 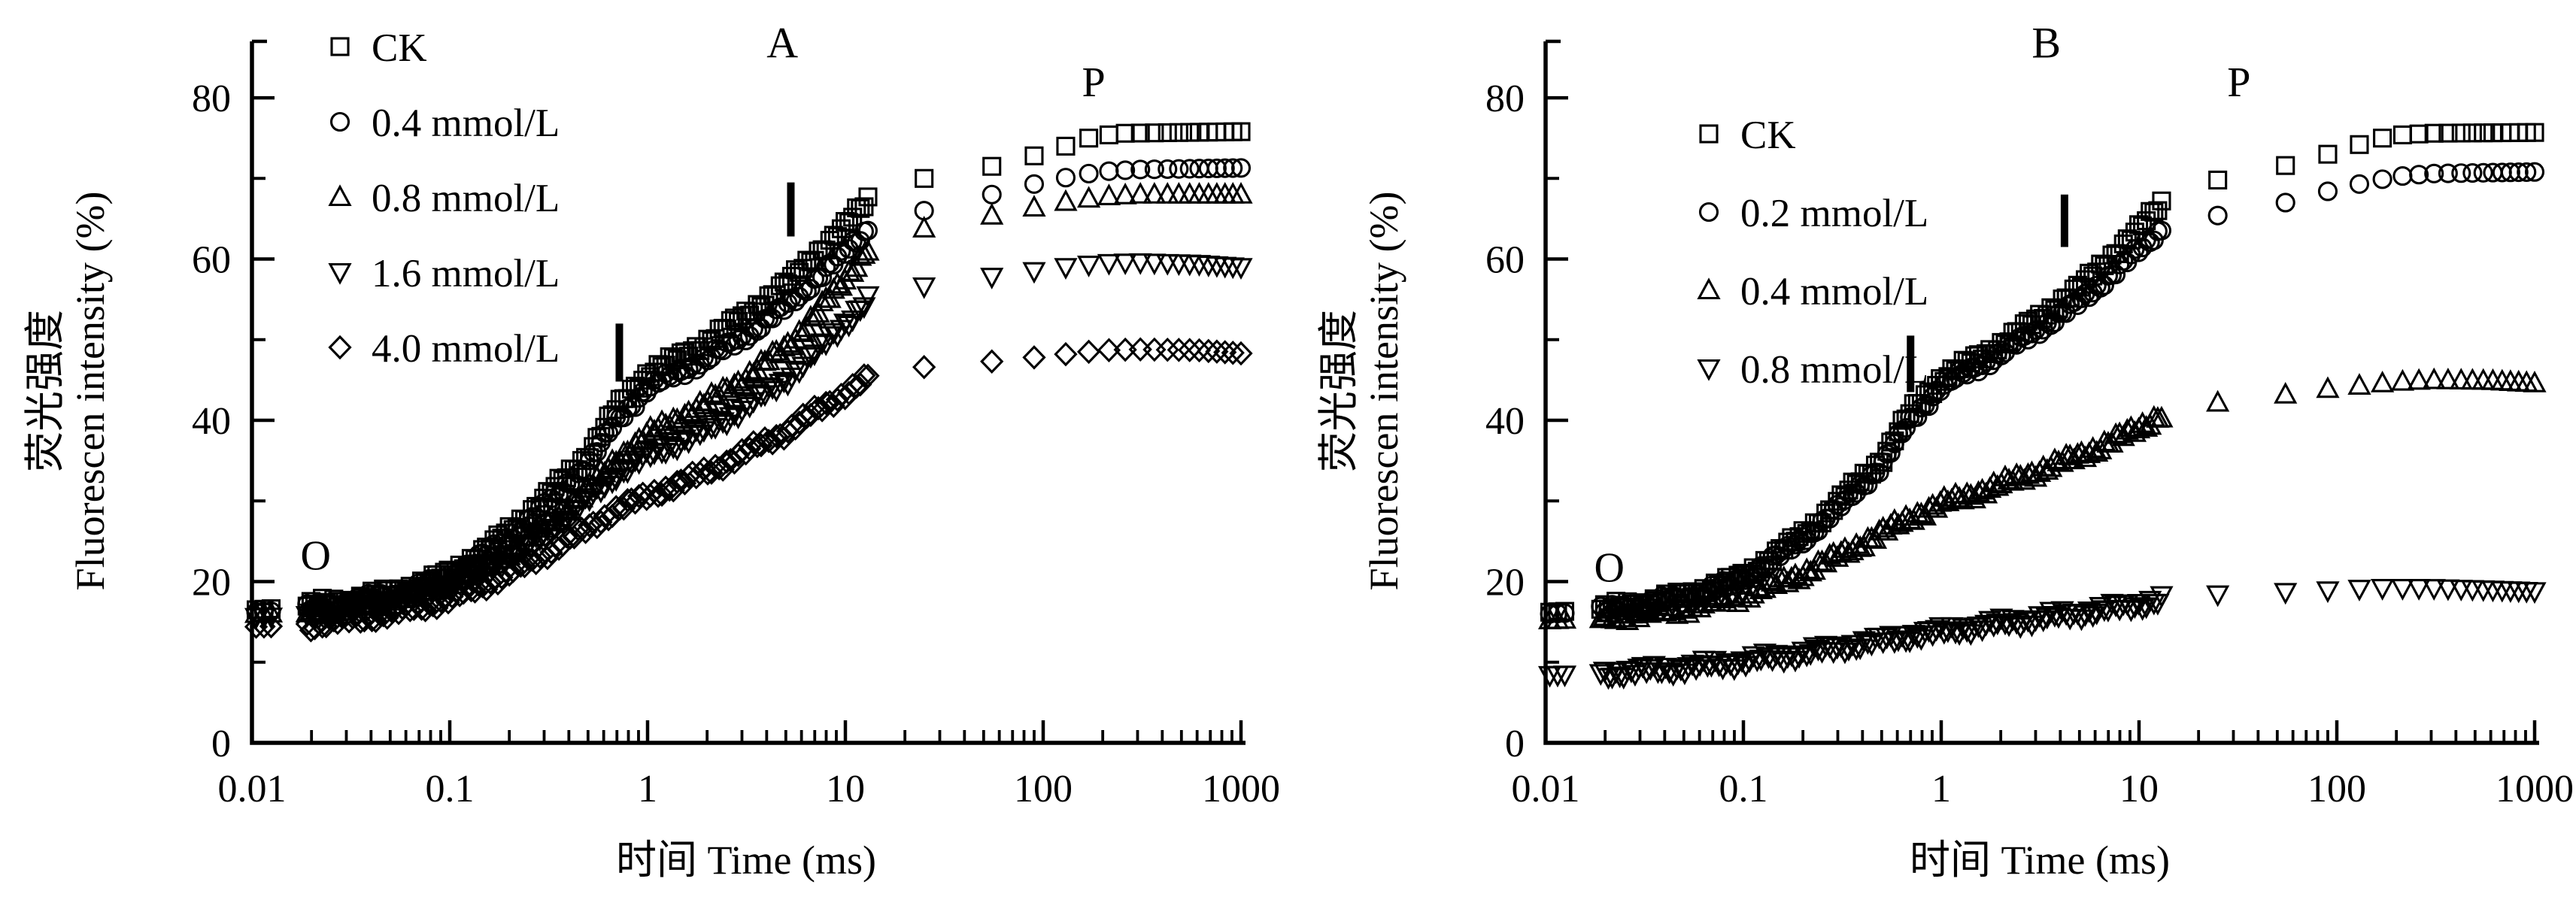 What do you see at coordinates (466, 198) in the screenshot?
I see `legend-item-label: 0.8 mmol/L` at bounding box center [466, 198].